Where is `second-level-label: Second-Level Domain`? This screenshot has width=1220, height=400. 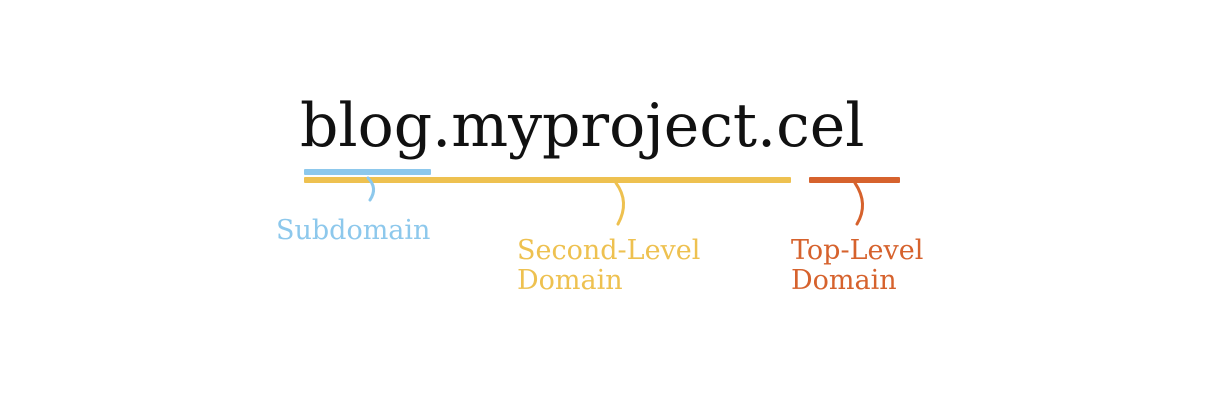
second-level-label: Second-Level Domain is located at coordinates (608, 266).